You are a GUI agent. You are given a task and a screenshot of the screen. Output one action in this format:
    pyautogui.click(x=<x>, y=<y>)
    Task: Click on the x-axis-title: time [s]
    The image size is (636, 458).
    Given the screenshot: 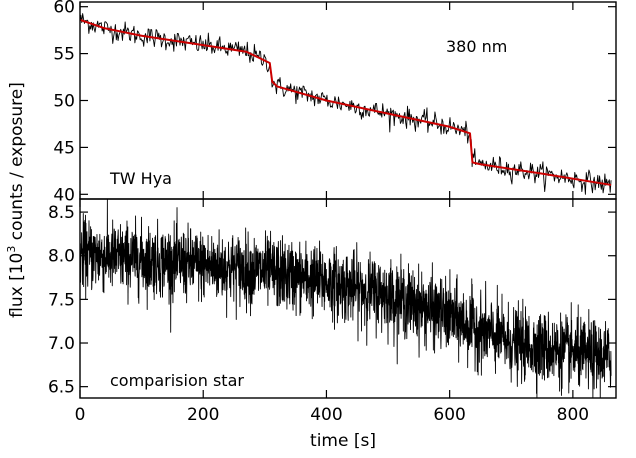 What is the action you would take?
    pyautogui.click(x=343, y=441)
    